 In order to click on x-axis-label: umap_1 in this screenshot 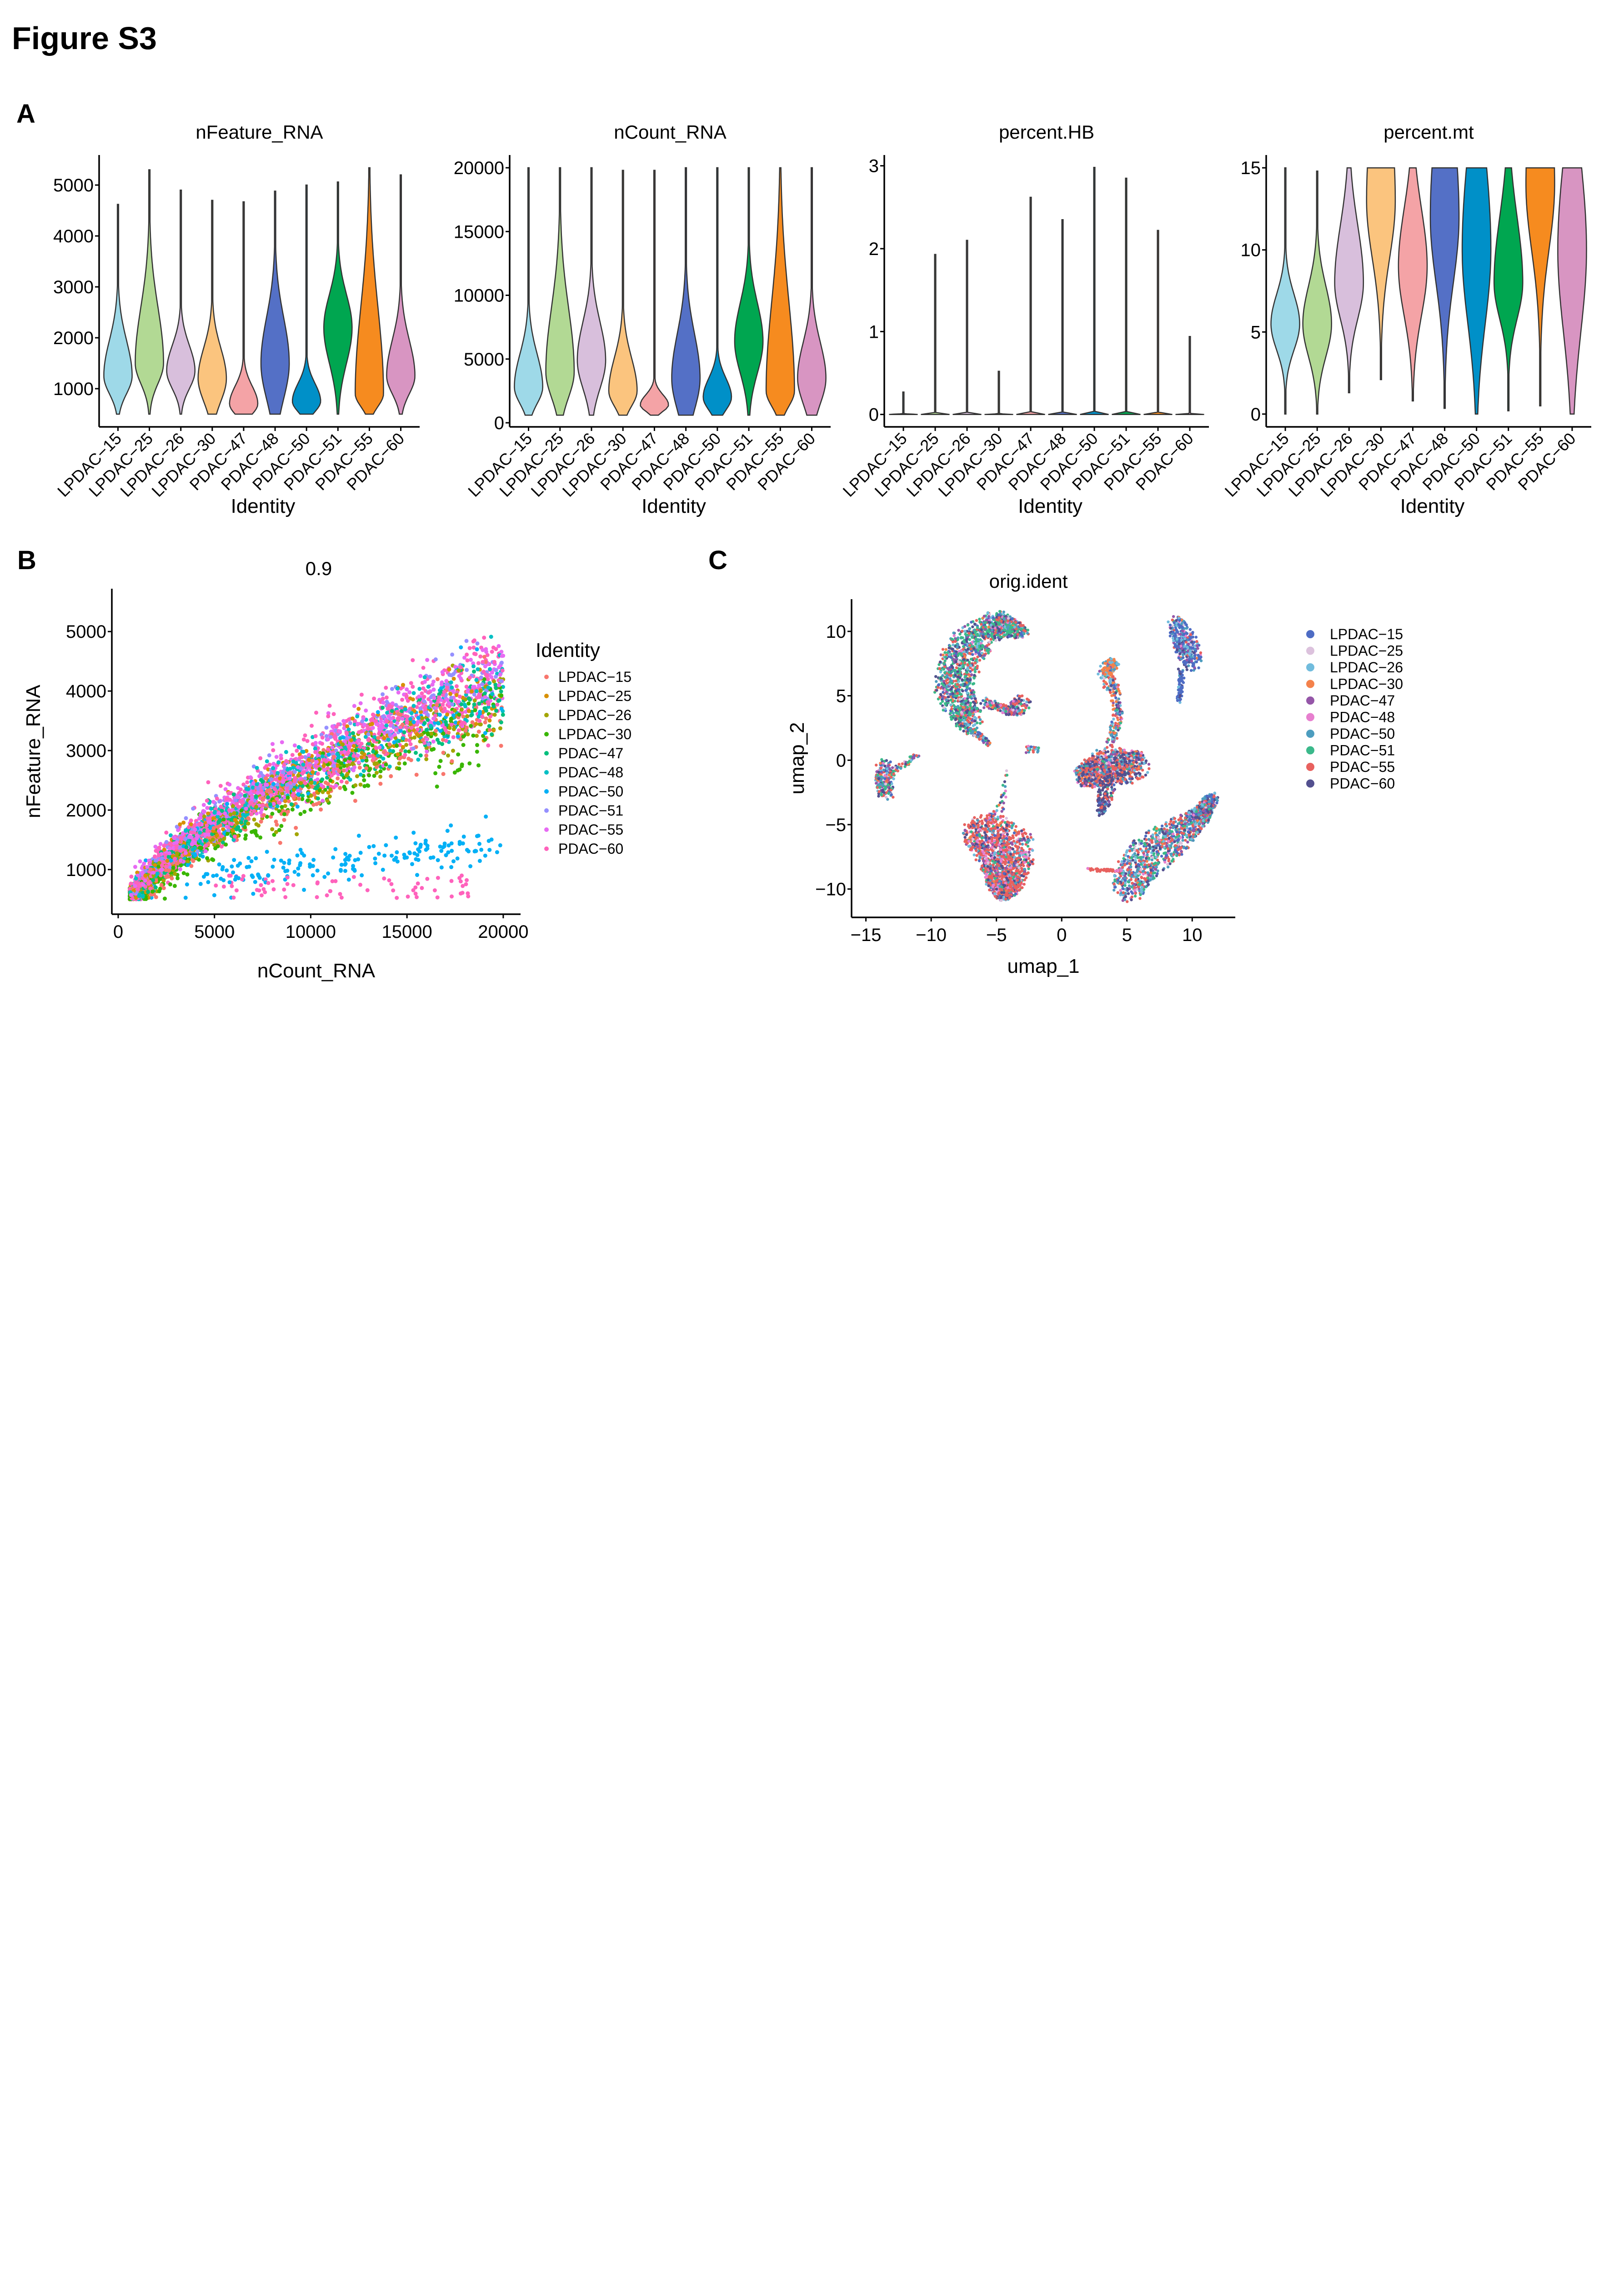, I will do `click(1043, 966)`.